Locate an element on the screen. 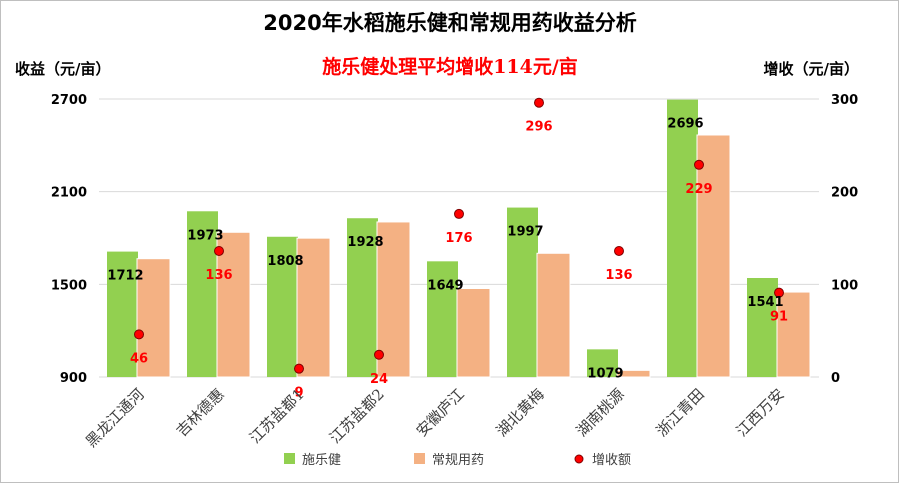  y-tick-label: 900 is located at coordinates (73, 378).